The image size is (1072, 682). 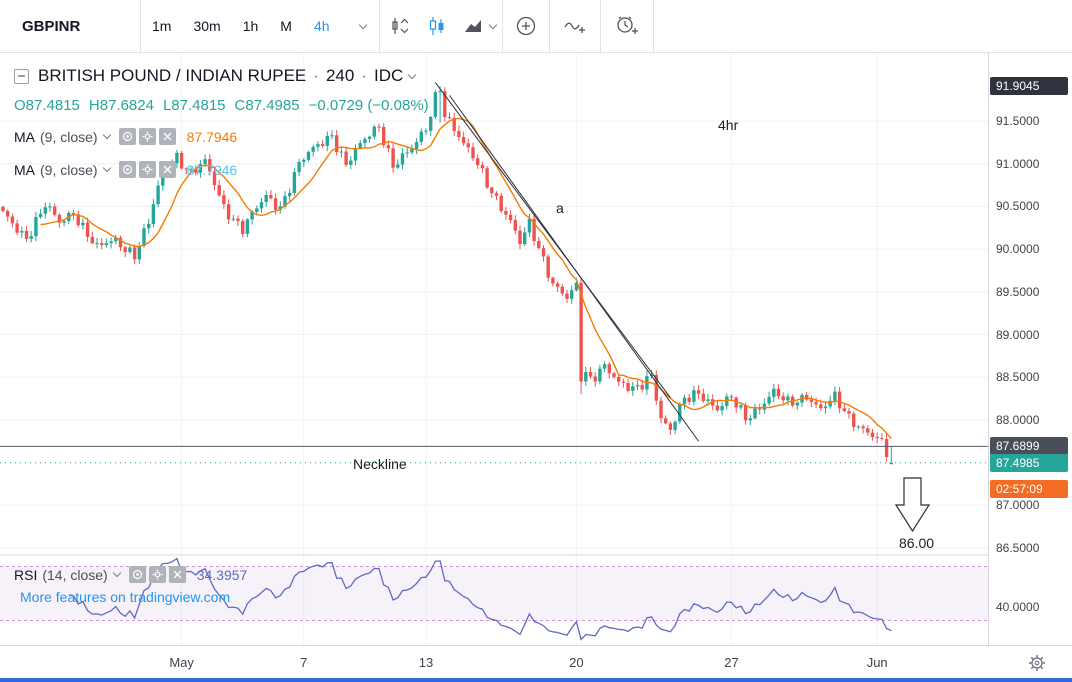 What do you see at coordinates (388, 75) in the screenshot?
I see `exchange-label: IDC` at bounding box center [388, 75].